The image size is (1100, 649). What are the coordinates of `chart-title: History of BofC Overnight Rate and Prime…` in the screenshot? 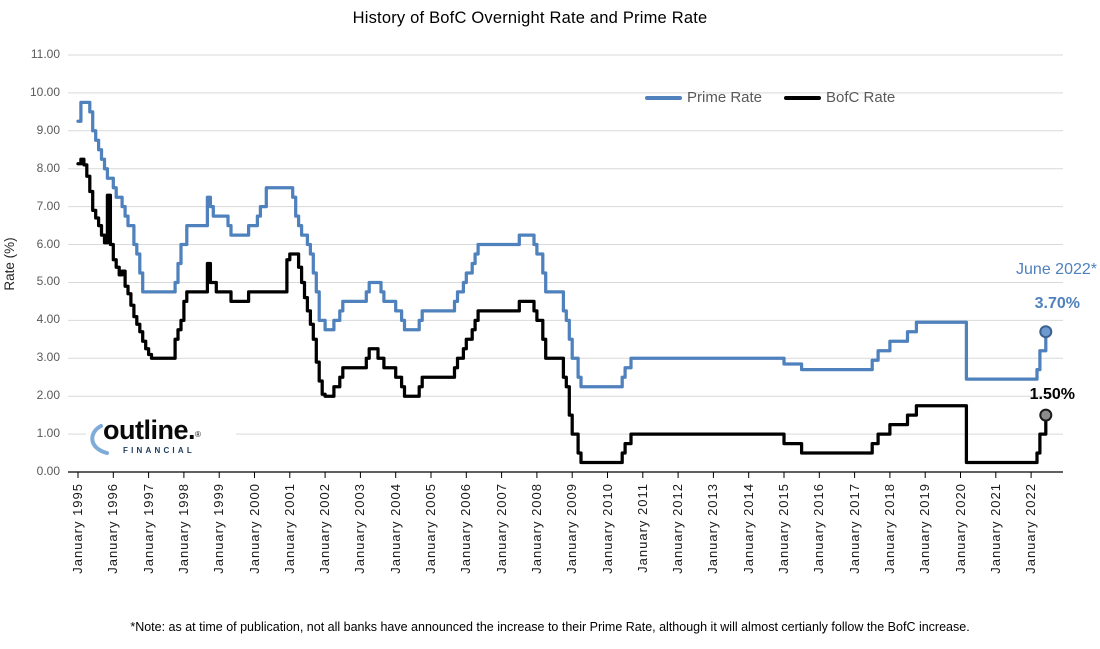 It's located at (530, 18).